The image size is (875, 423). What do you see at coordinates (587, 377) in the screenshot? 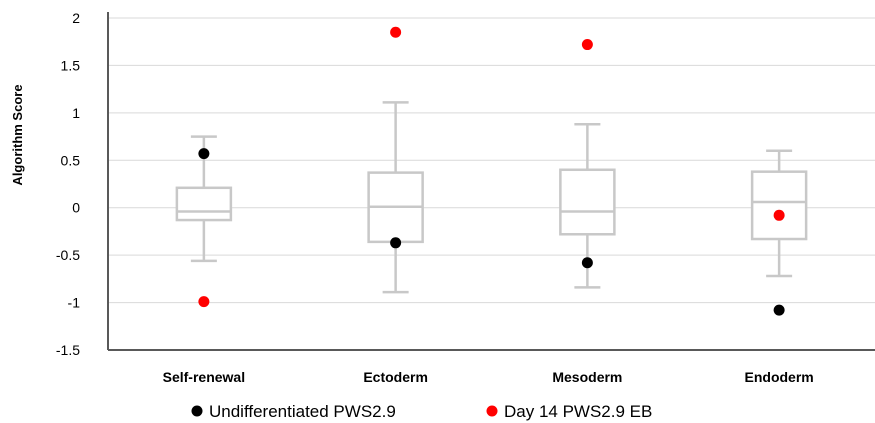
I see `category-label: Mesoderm` at bounding box center [587, 377].